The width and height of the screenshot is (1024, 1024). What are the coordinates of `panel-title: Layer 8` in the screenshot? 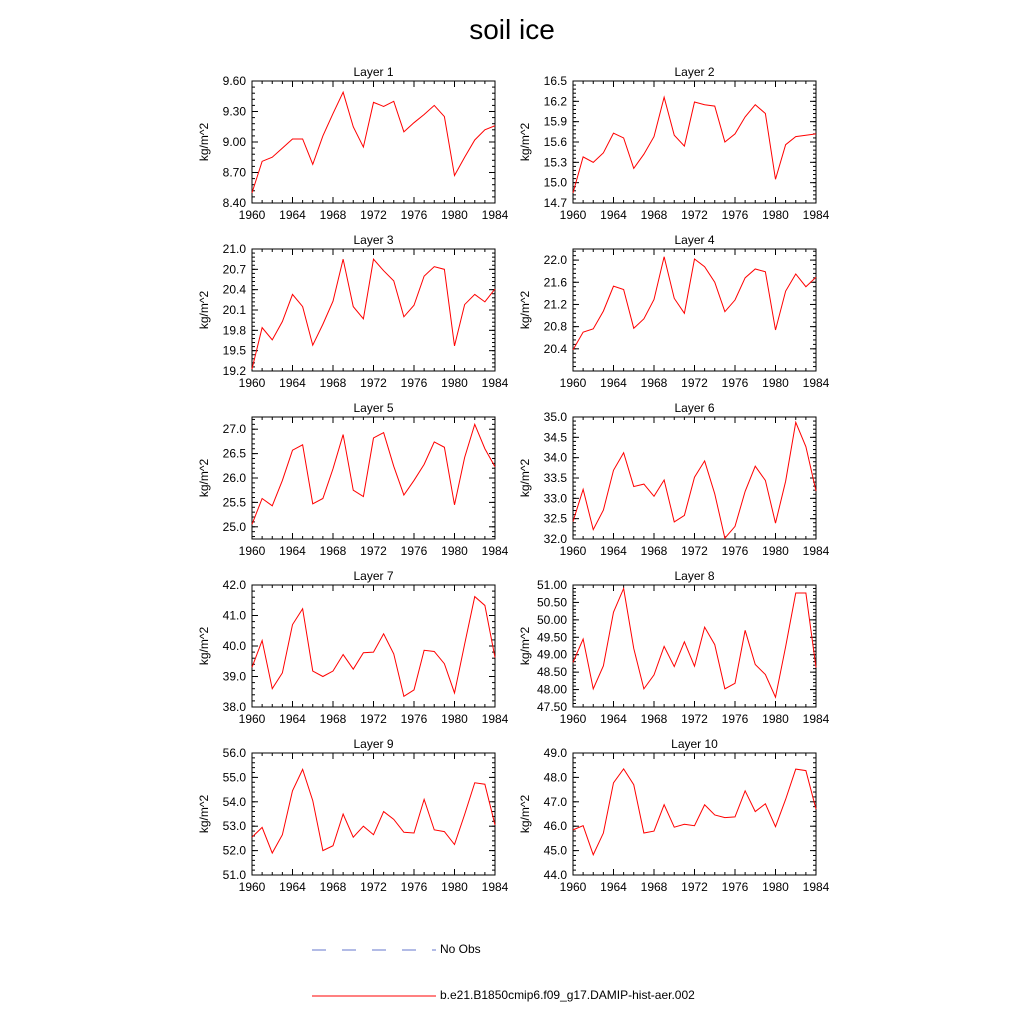 It's located at (694, 576).